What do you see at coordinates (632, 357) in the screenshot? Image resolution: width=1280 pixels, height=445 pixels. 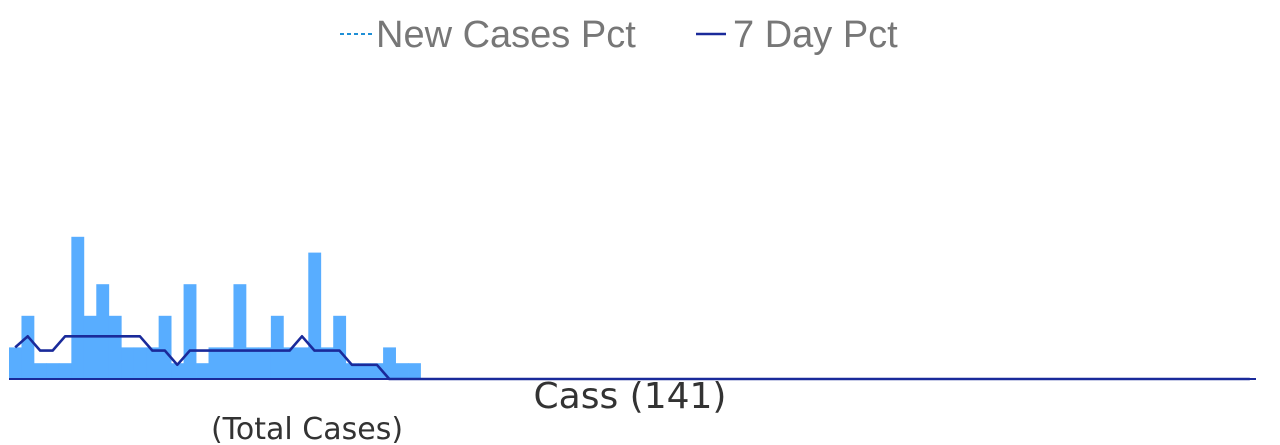 I see `seven-day-average-line` at bounding box center [632, 357].